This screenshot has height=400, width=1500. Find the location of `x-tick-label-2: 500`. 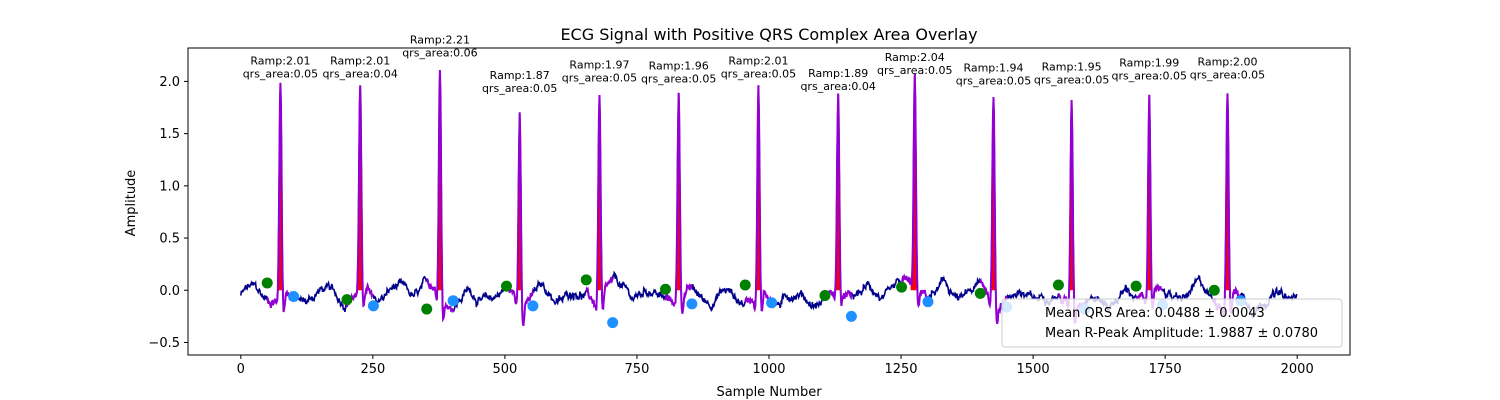

x-tick-label-2: 500 is located at coordinates (504, 369).